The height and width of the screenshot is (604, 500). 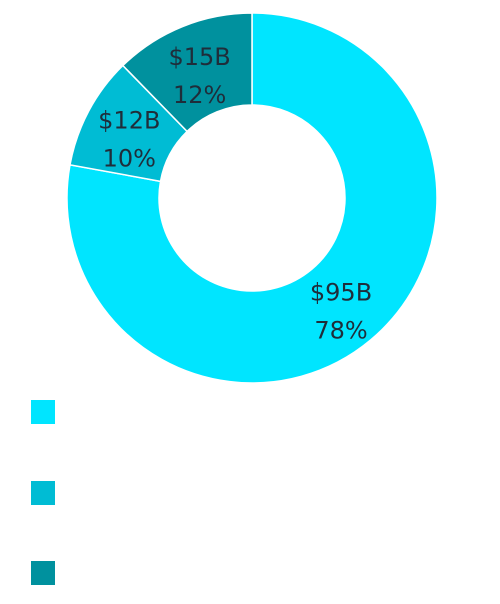 I want to click on slice-percent-label-0: 78%, so click(x=340, y=331).